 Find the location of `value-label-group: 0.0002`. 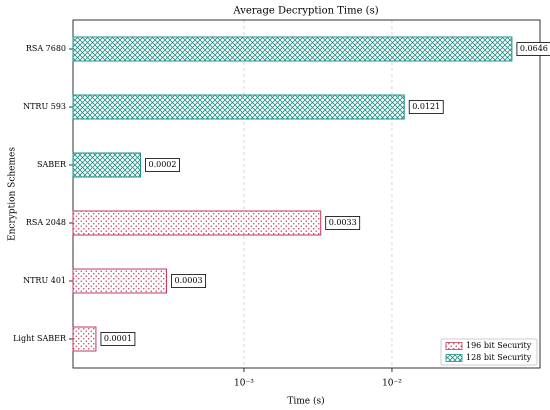

value-label-group: 0.0002 is located at coordinates (162, 165).